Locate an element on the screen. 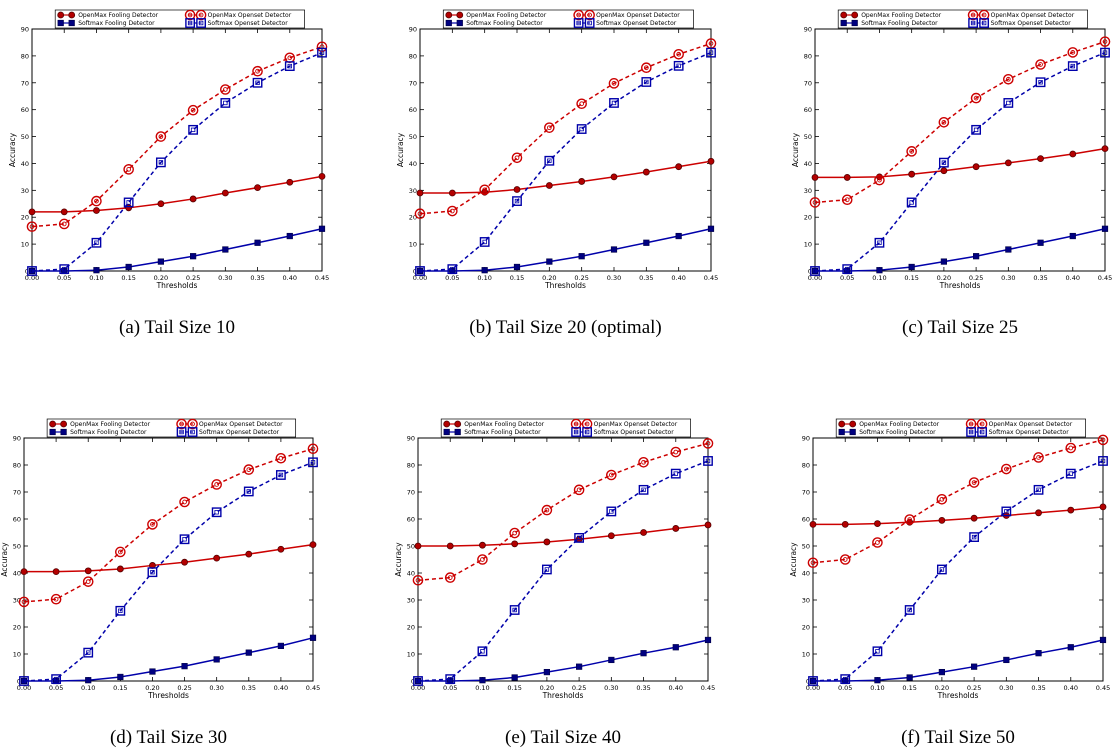  x-tick-label: 0.40 is located at coordinates (676, 688).